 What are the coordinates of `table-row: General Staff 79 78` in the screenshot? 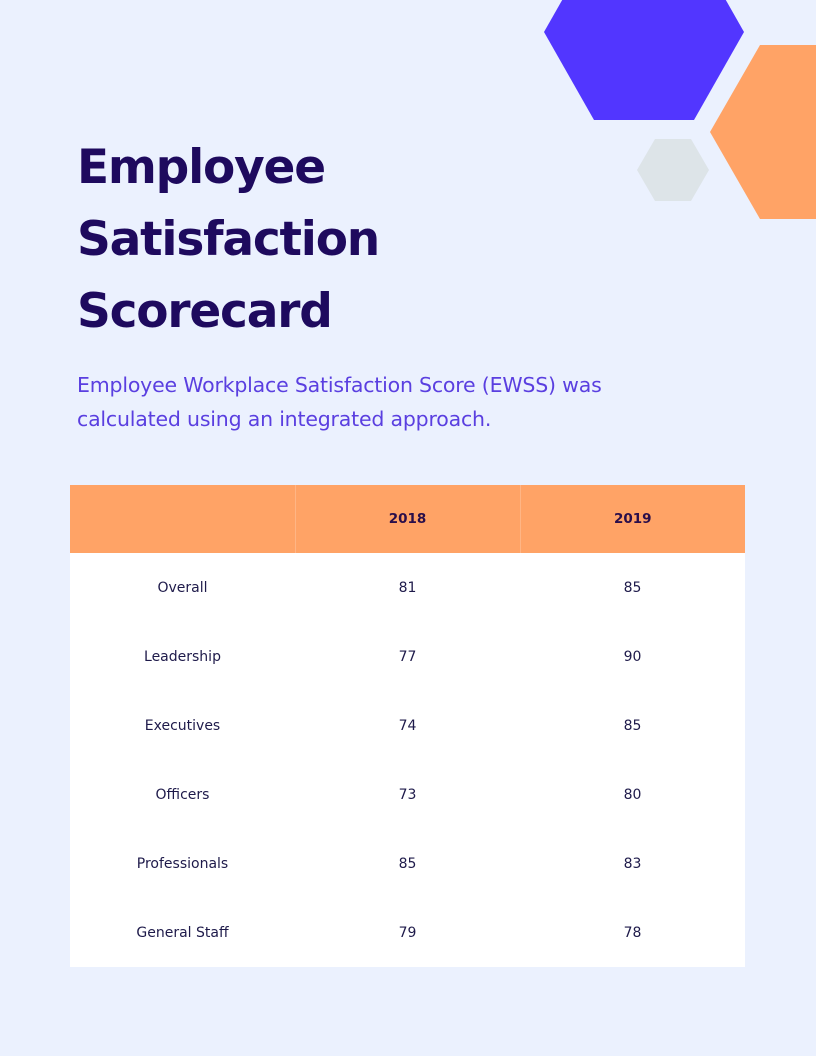 It's located at (407, 932).